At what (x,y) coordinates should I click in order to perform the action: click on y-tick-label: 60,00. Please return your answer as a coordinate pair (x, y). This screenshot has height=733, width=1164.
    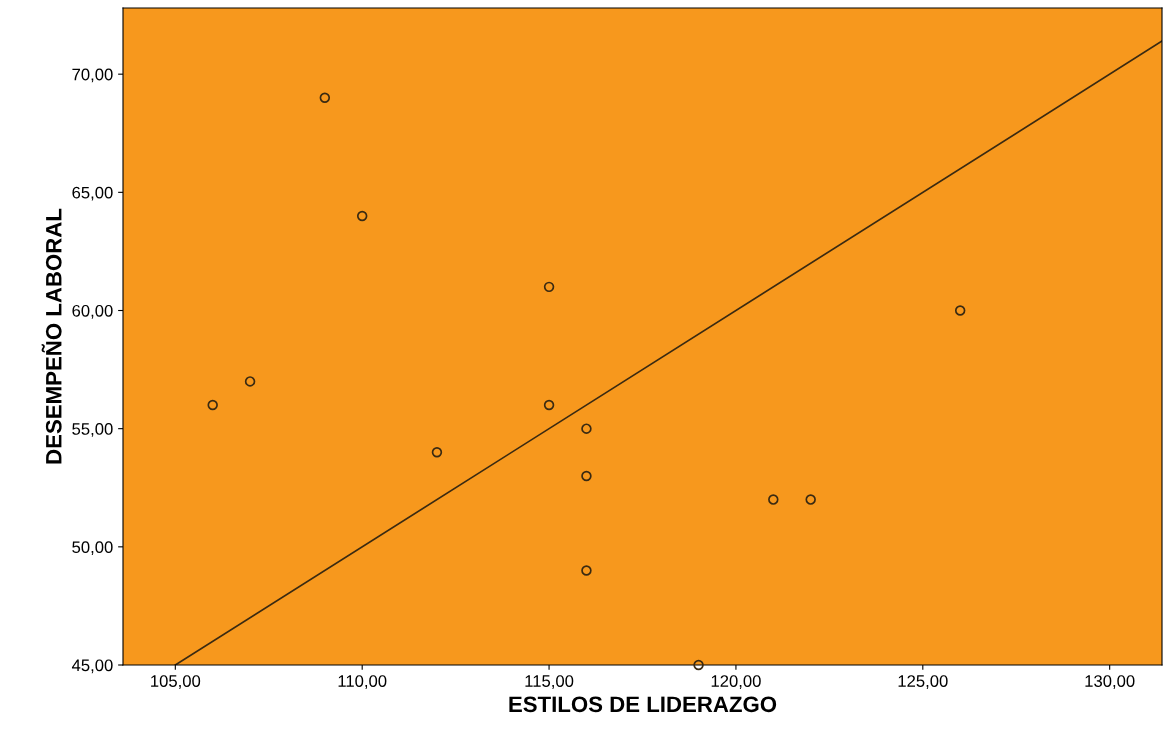
    Looking at the image, I should click on (92, 311).